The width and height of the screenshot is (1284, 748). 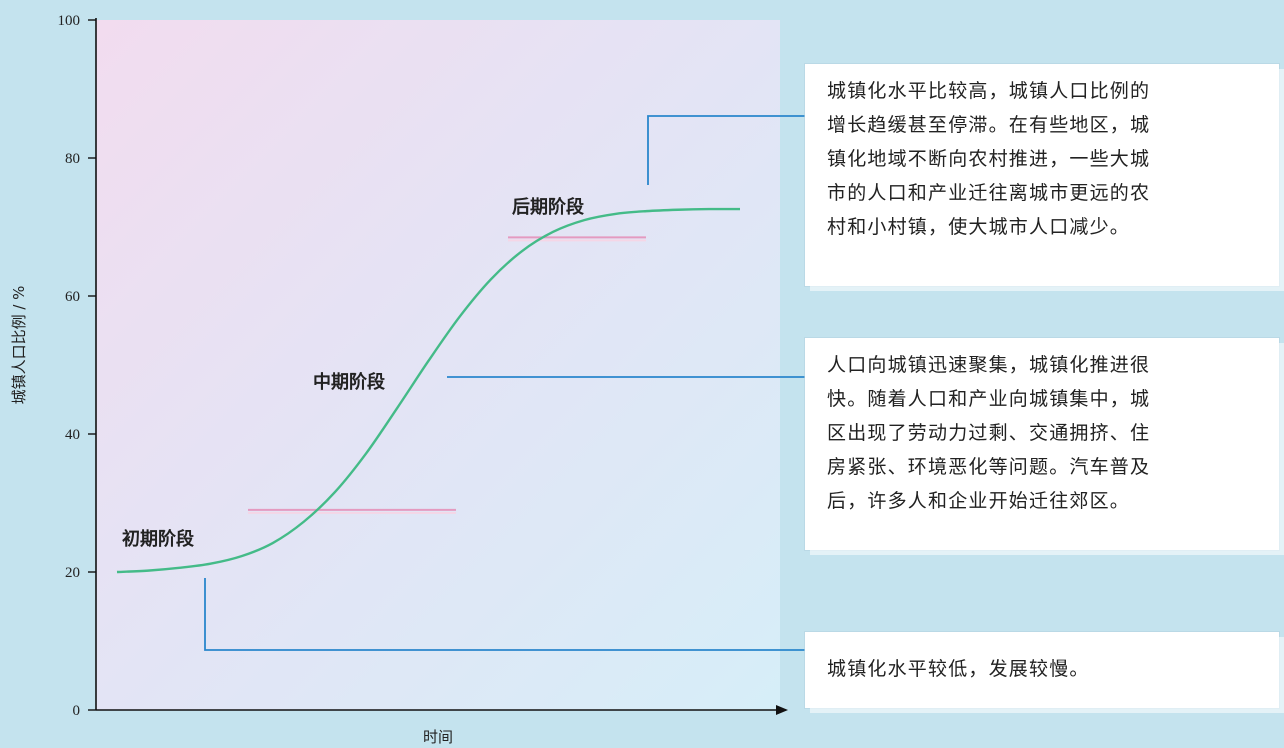 What do you see at coordinates (72, 435) in the screenshot?
I see `y-tick-label: 40` at bounding box center [72, 435].